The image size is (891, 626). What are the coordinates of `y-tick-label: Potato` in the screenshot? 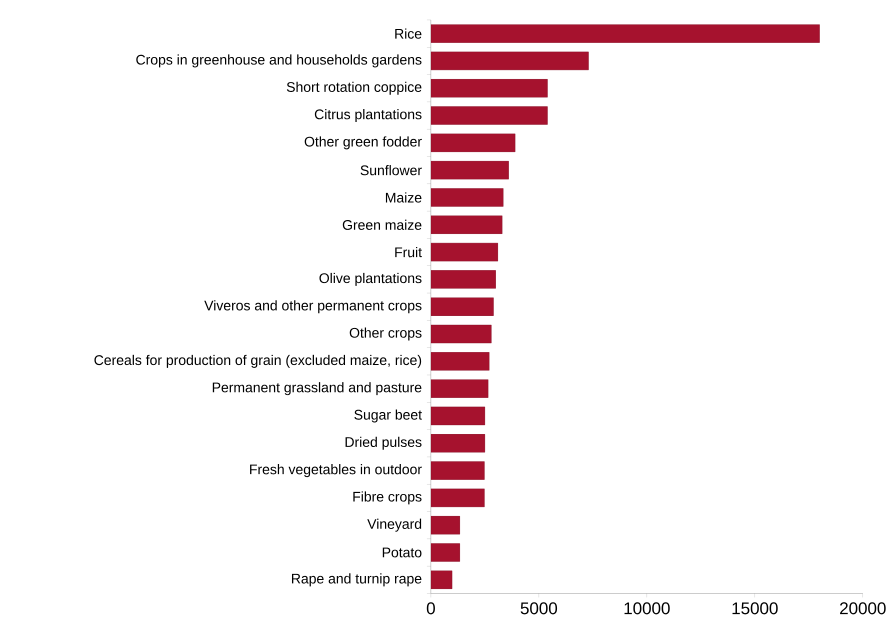 It's located at (402, 552).